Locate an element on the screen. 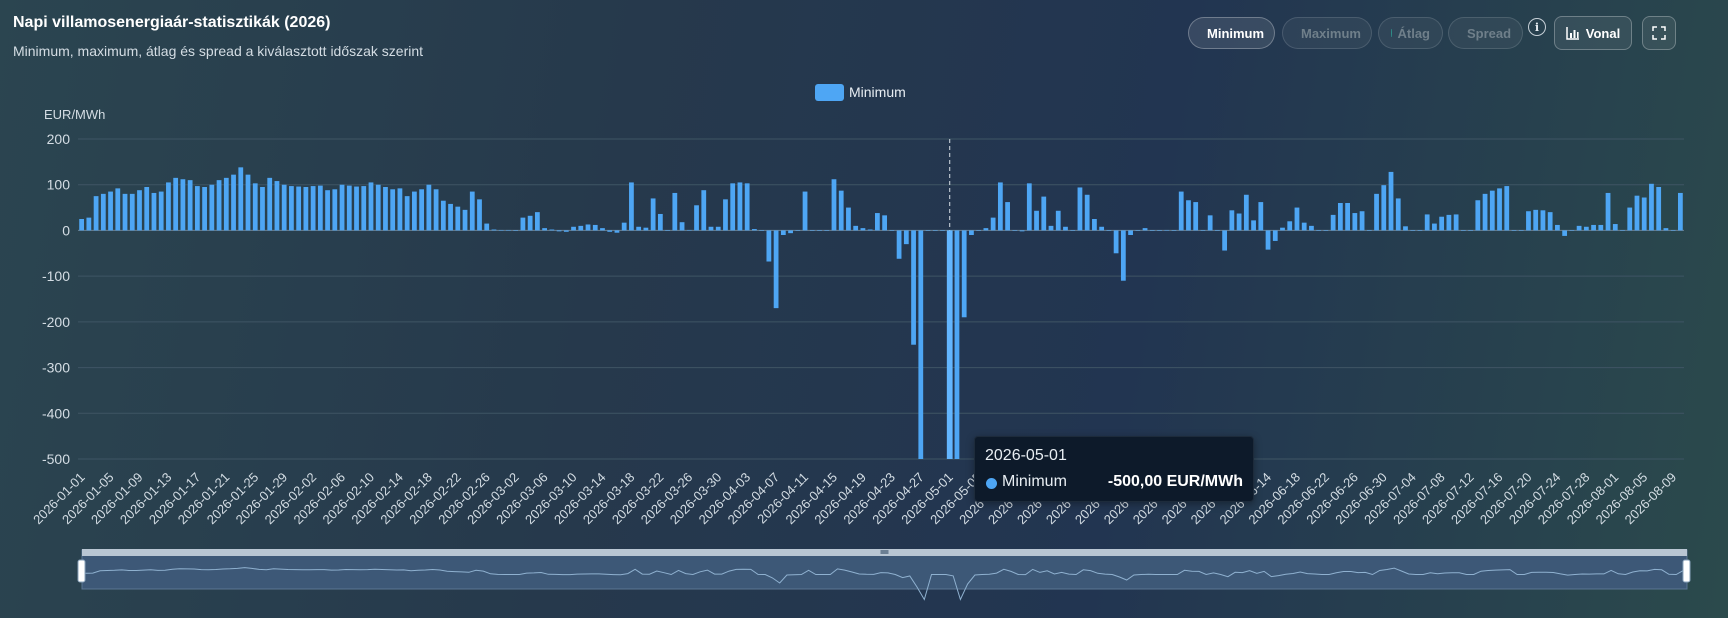 The height and width of the screenshot is (618, 1728). tooltip-series-dot is located at coordinates (991, 483).